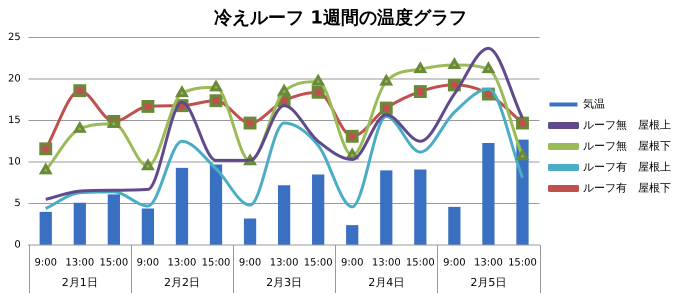  What do you see at coordinates (627, 145) in the screenshot?
I see `legend-label: ルーフ無 屋根下` at bounding box center [627, 145].